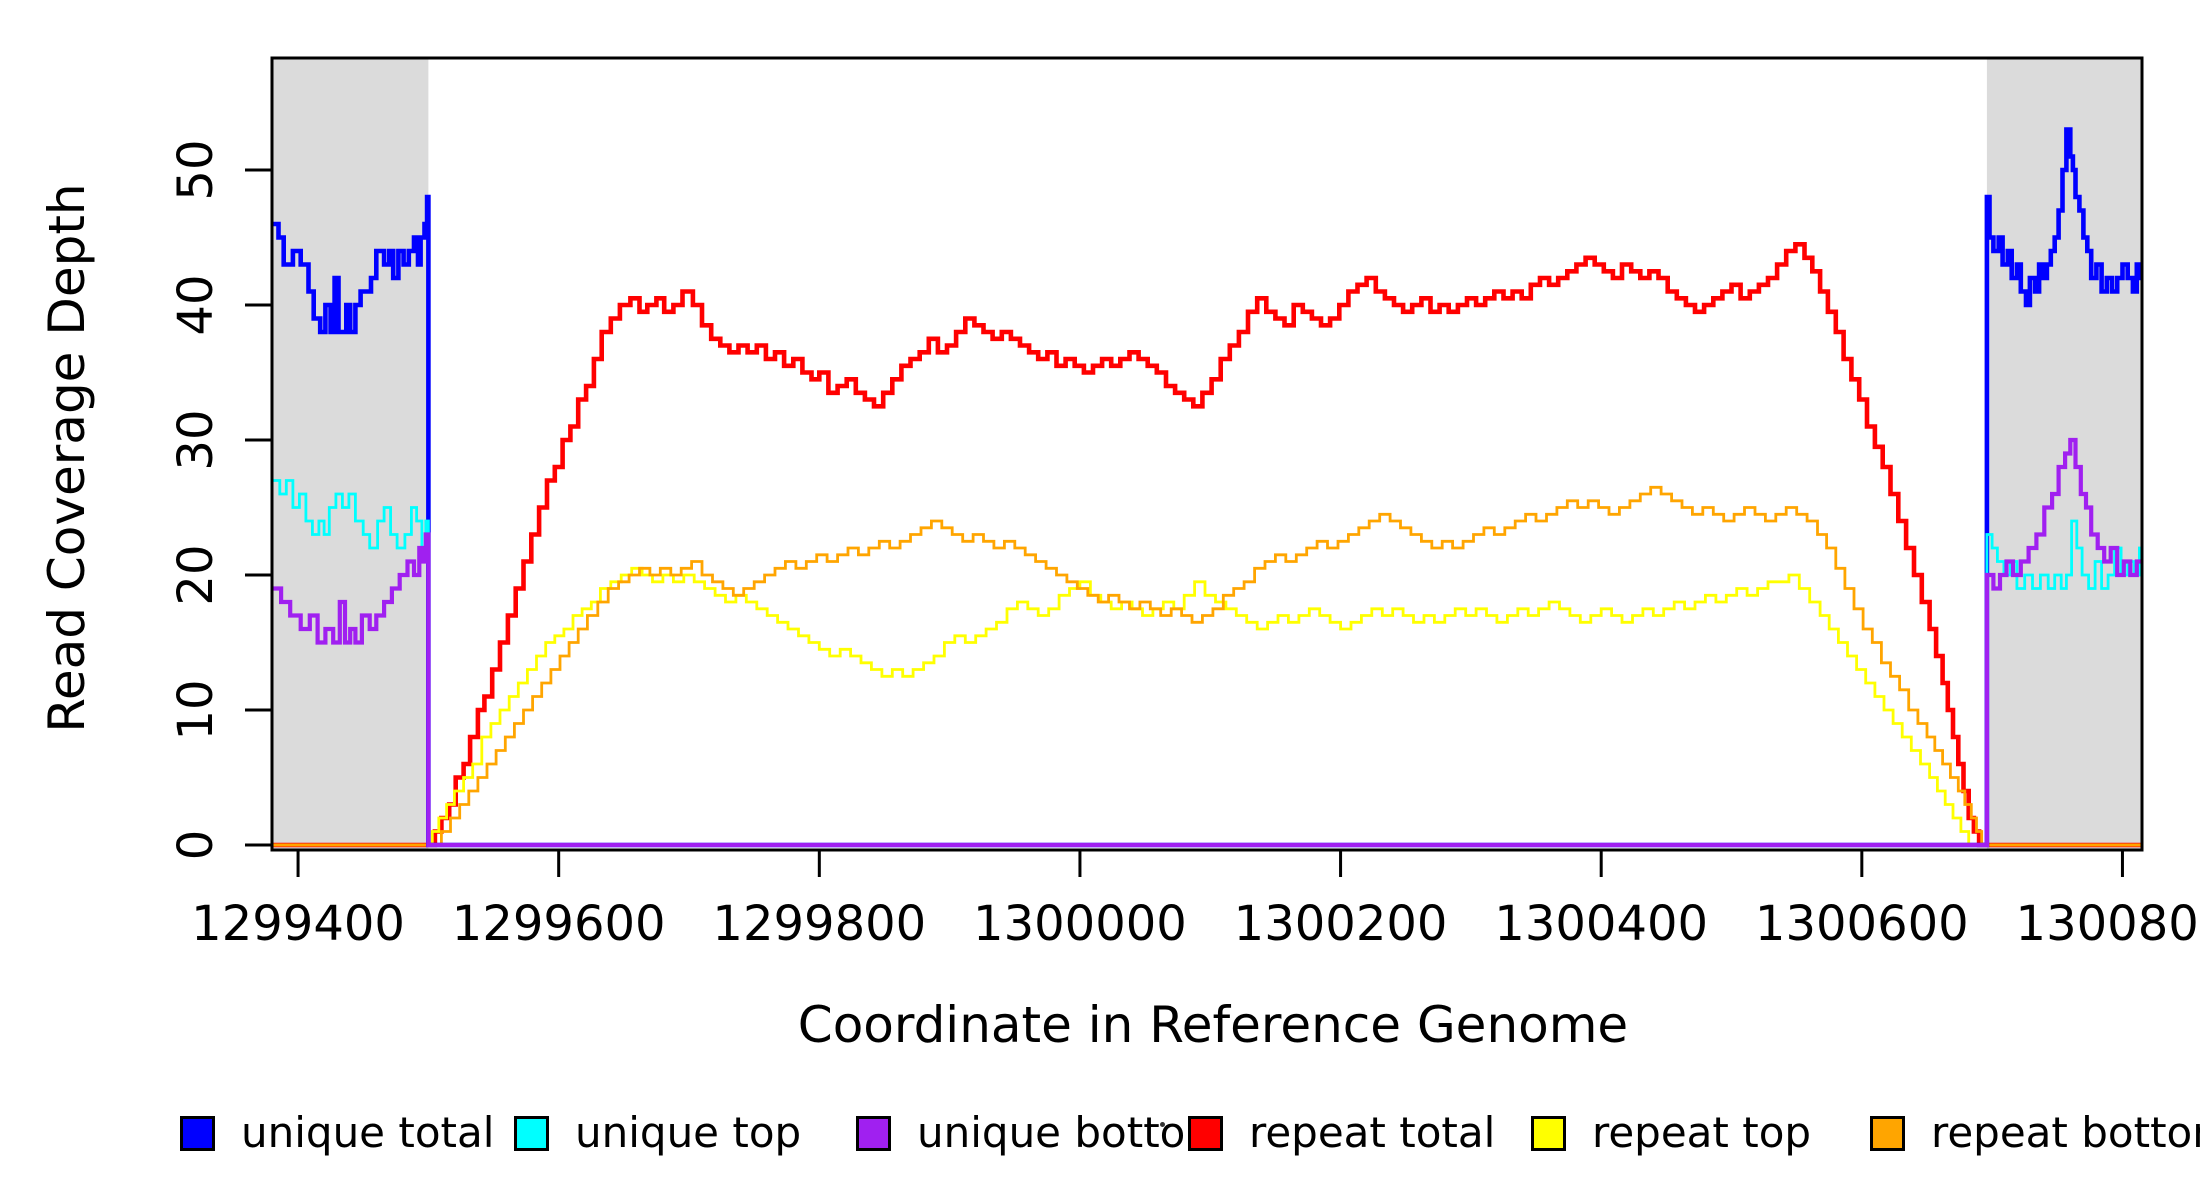  Describe the element at coordinates (1080, 924) in the screenshot. I see `x-tick-label: 1300000` at that location.